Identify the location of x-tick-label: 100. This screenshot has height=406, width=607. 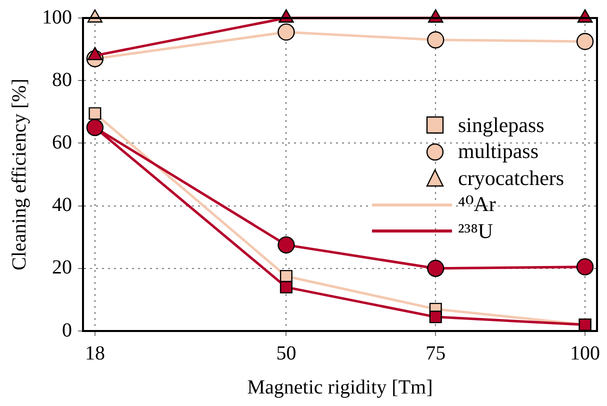
(585, 353).